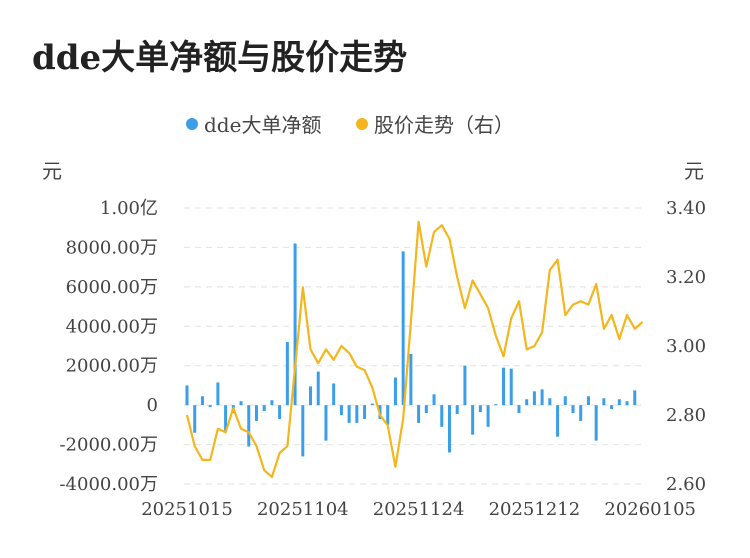 This screenshot has height=558, width=750. What do you see at coordinates (350, 125) in the screenshot?
I see `legend: dde大单净额 股价走势（右）` at bounding box center [350, 125].